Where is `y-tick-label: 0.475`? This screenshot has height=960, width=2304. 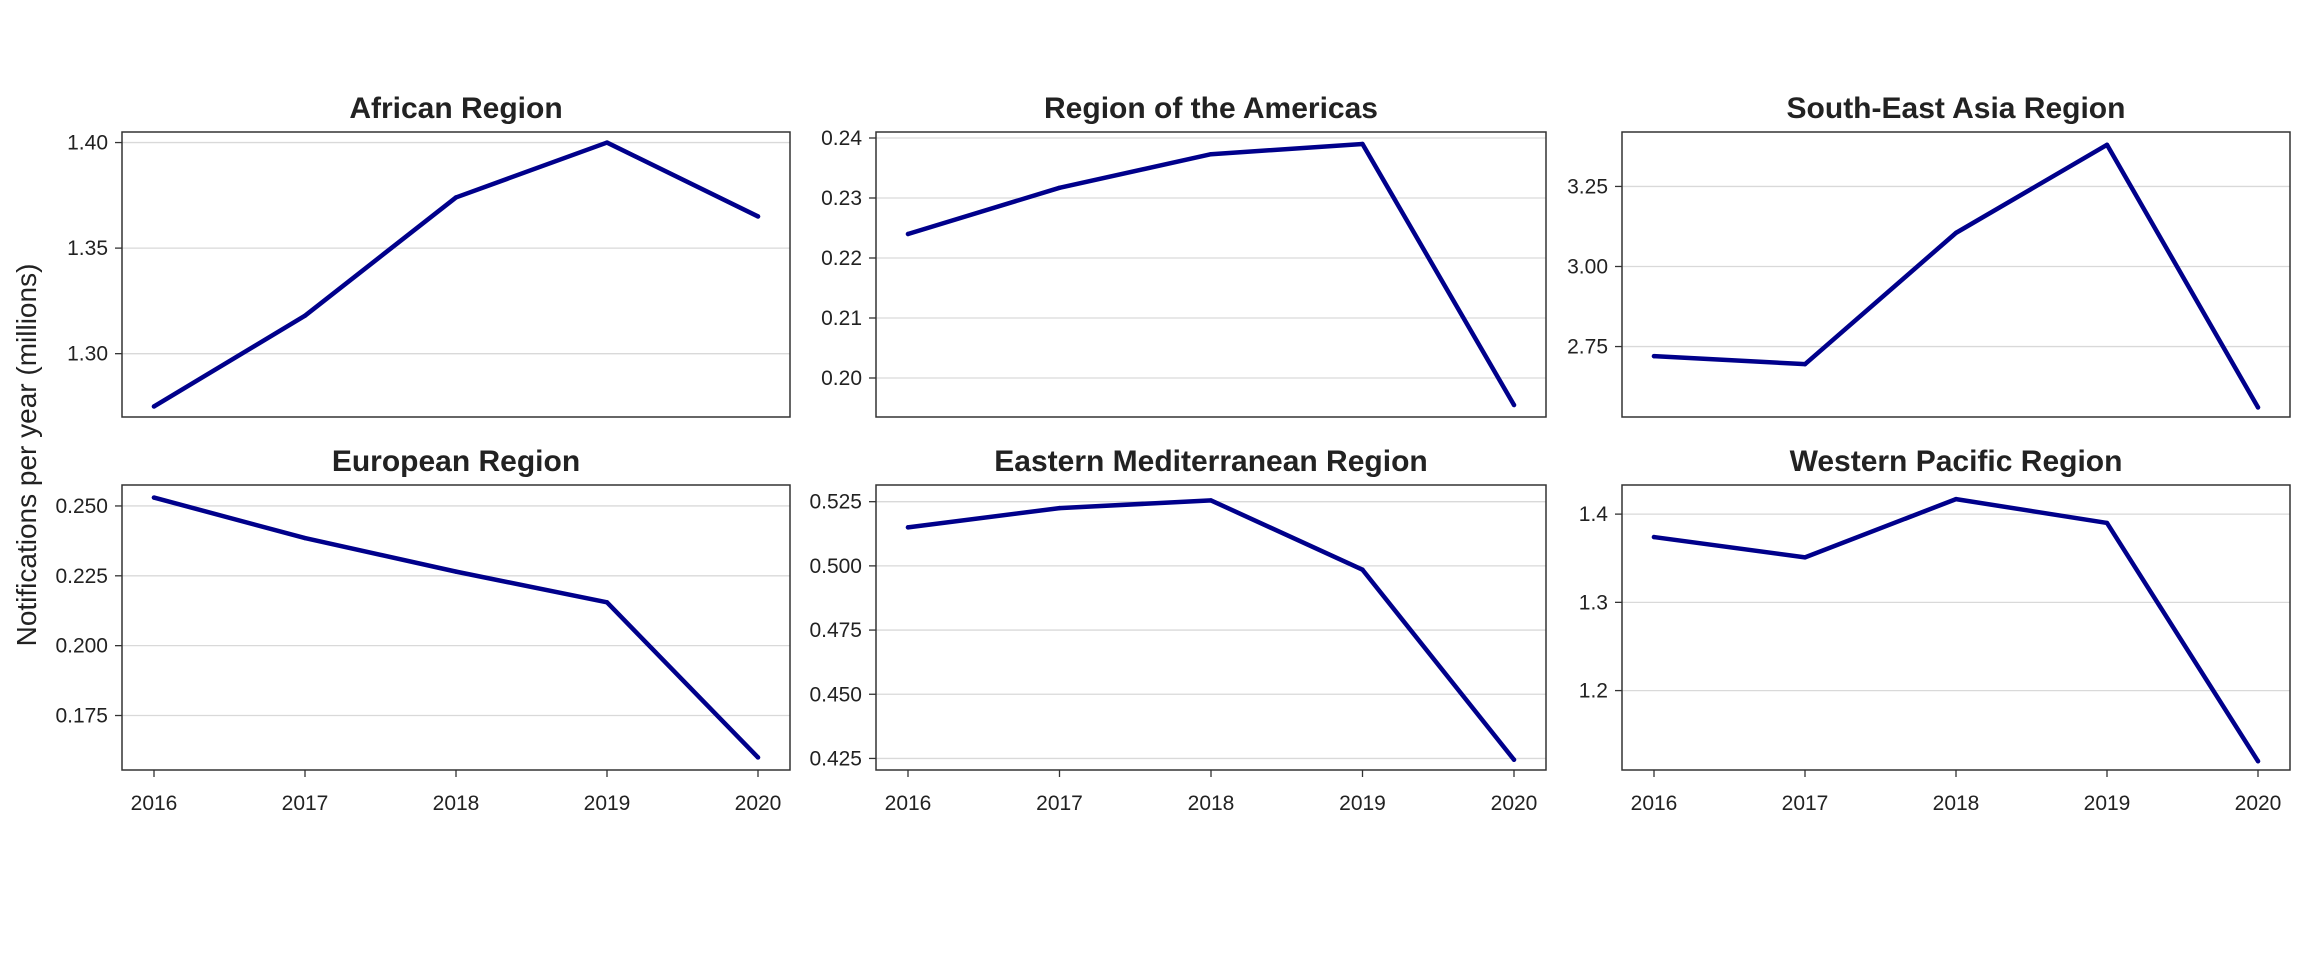 y-tick-label: 0.475 is located at coordinates (835, 630).